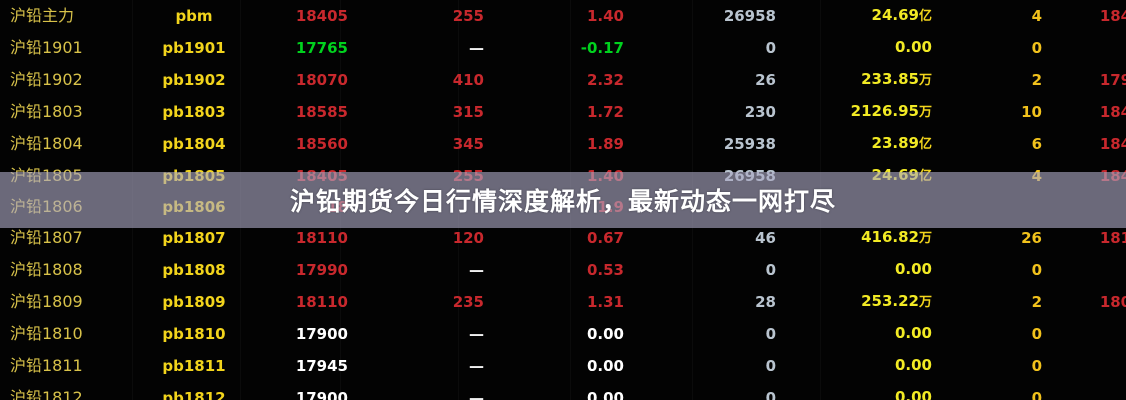 Image resolution: width=1126 pixels, height=400 pixels. What do you see at coordinates (46, 206) in the screenshot?
I see `contract-name-cell: 沪铅1806` at bounding box center [46, 206].